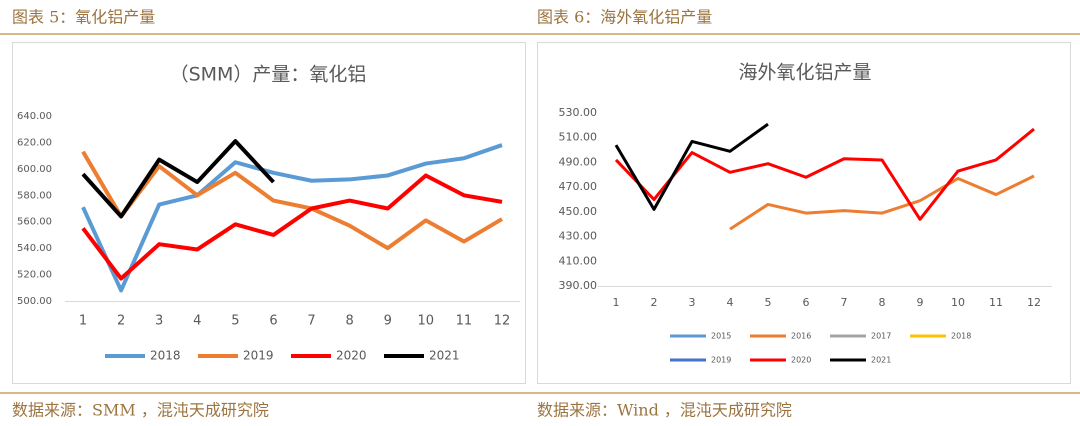  What do you see at coordinates (140, 410) in the screenshot?
I see `source-note: 数据来源：SMM ，混沌天成研究院` at bounding box center [140, 410].